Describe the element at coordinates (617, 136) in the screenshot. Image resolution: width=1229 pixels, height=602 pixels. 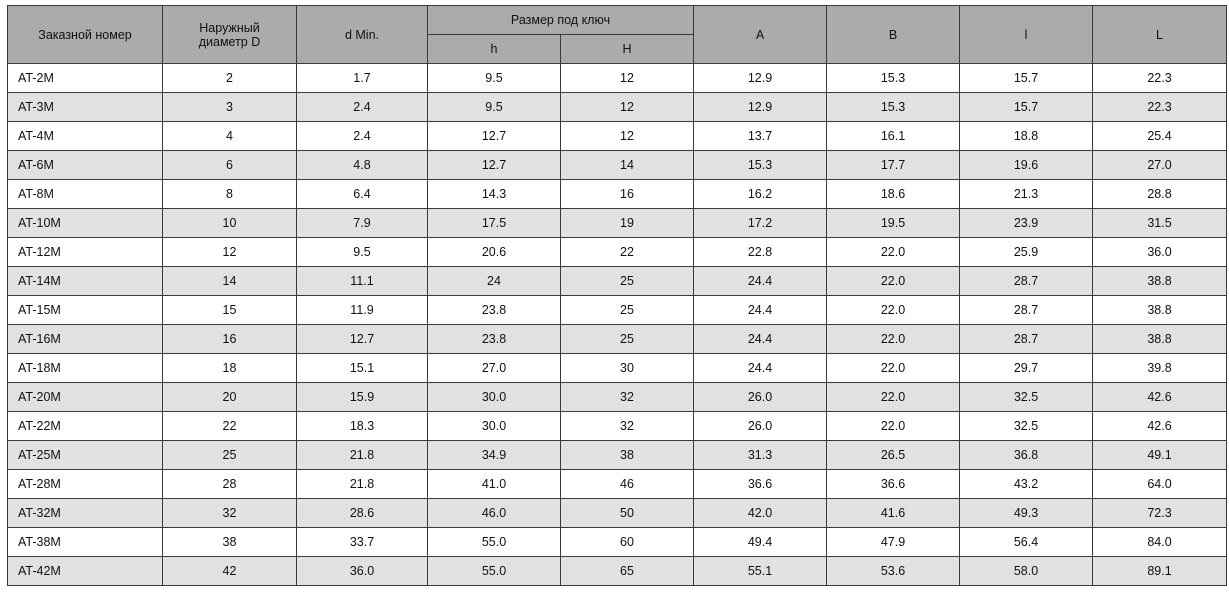
I see `table-row: AT-4M 4 2.4 12.7 12 13.7 16.1 18.8 25.4` at that location.